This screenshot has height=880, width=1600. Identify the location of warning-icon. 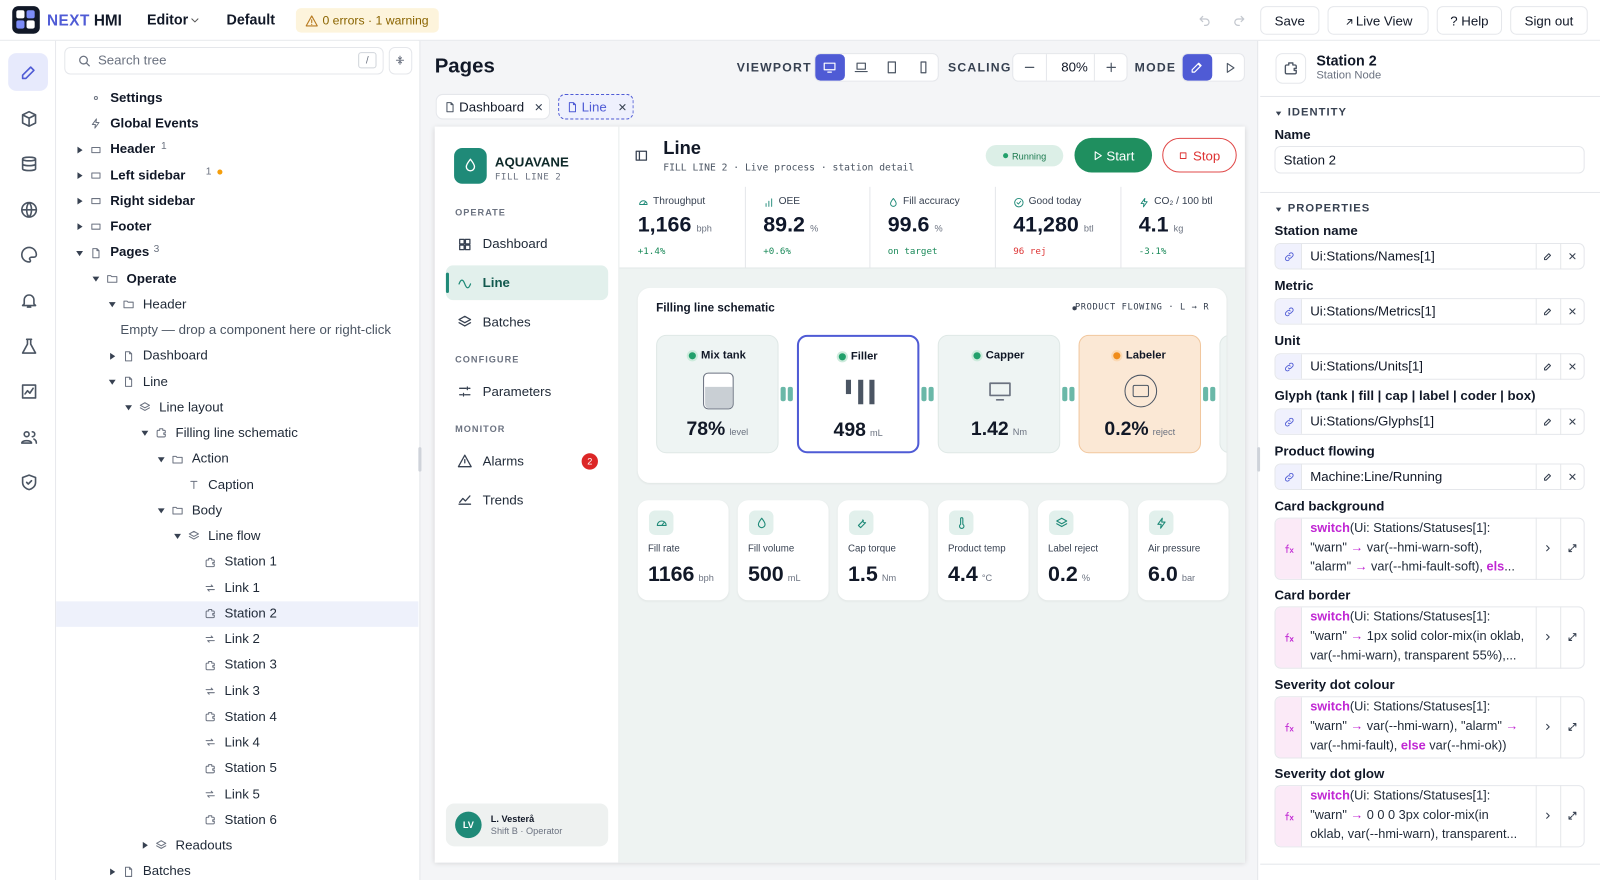
(311, 20).